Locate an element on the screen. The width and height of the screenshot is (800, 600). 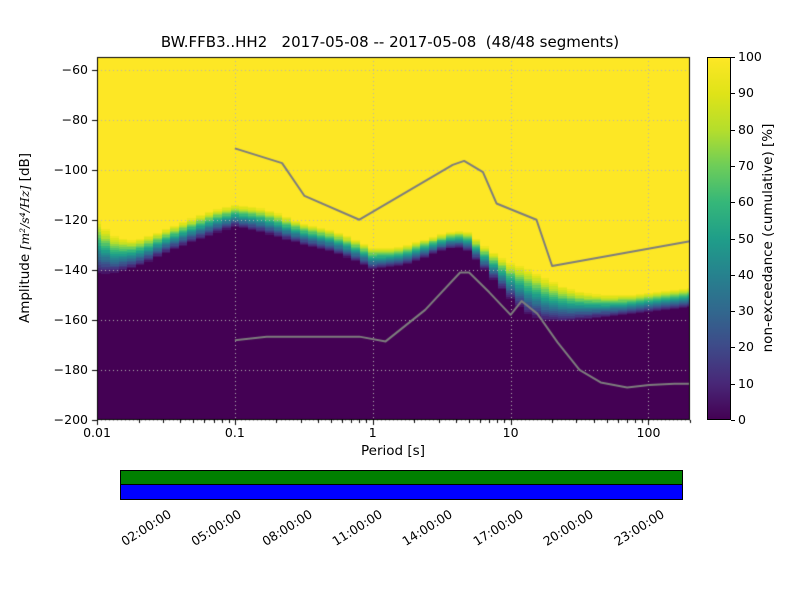
y-axis-label-suffix: [dB] is located at coordinates (25, 169).